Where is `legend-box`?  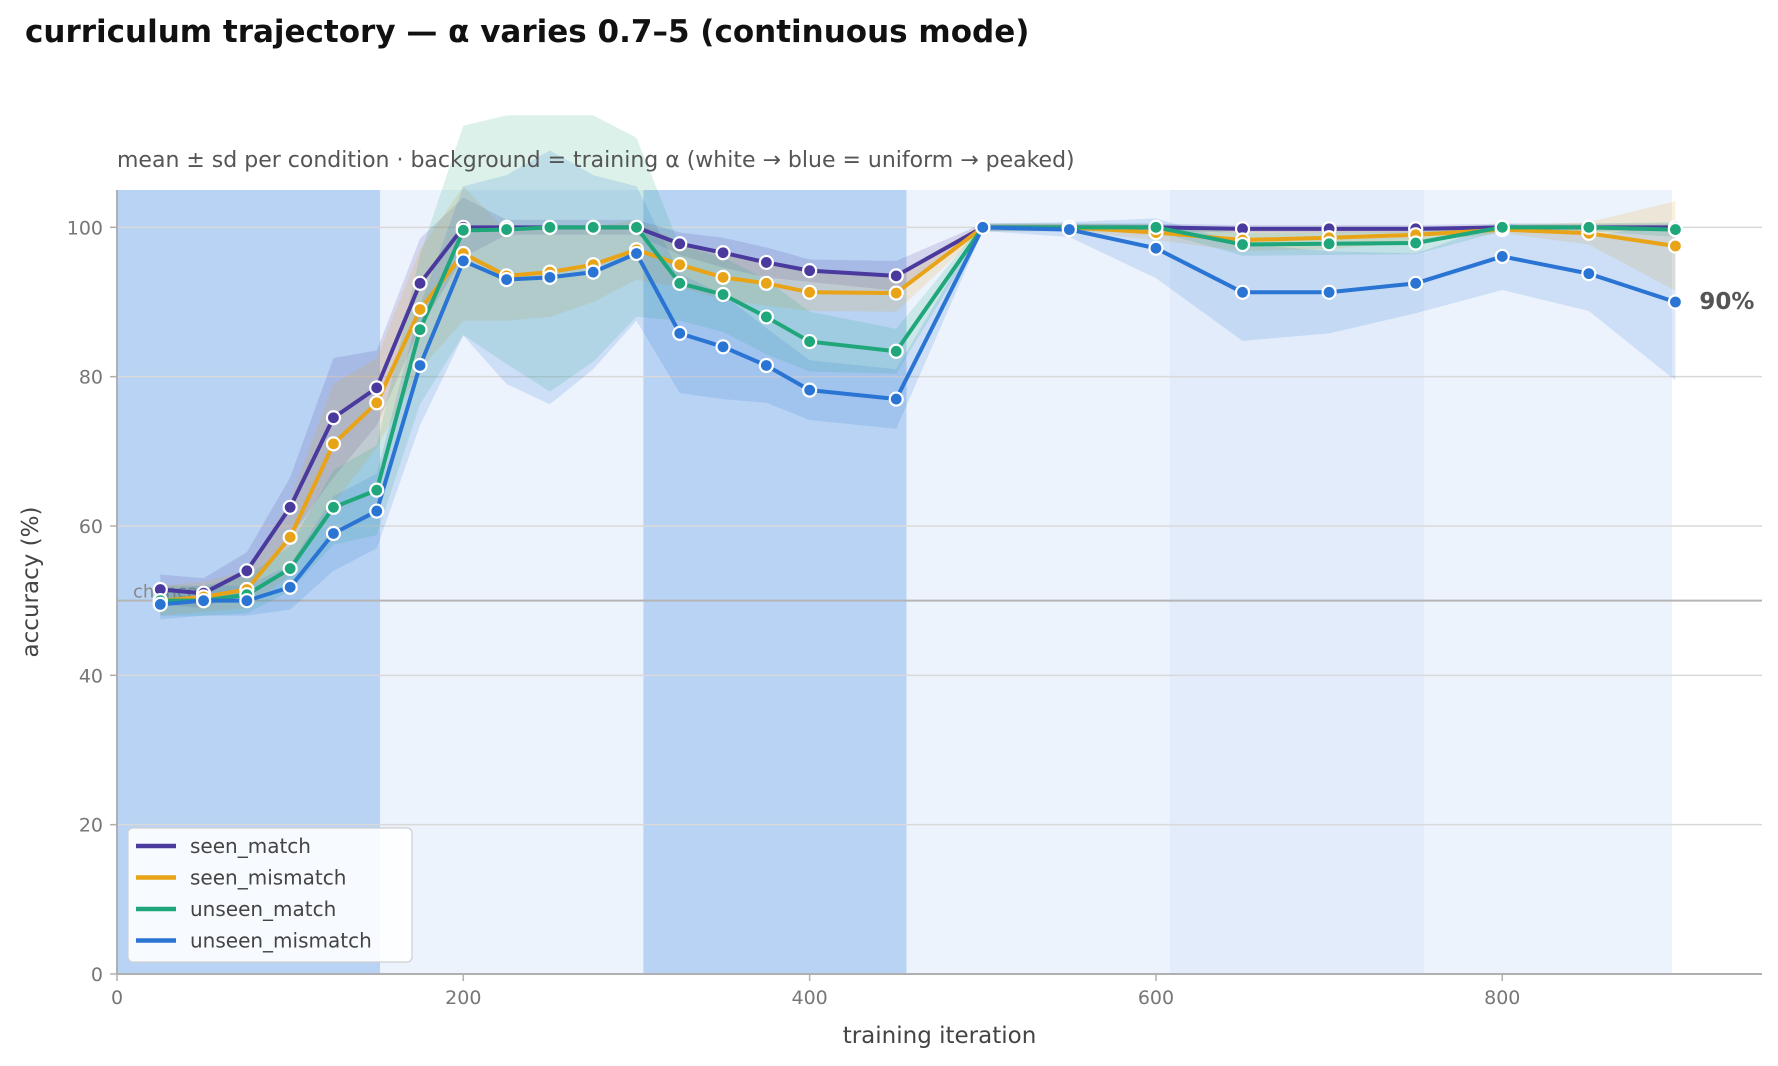 legend-box is located at coordinates (270, 895).